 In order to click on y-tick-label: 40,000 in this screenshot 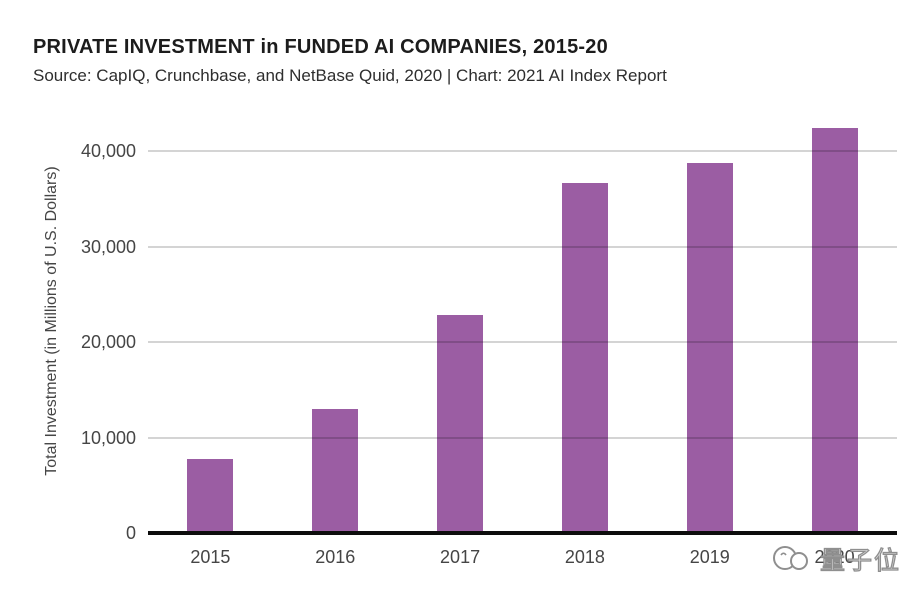, I will do `click(108, 151)`.